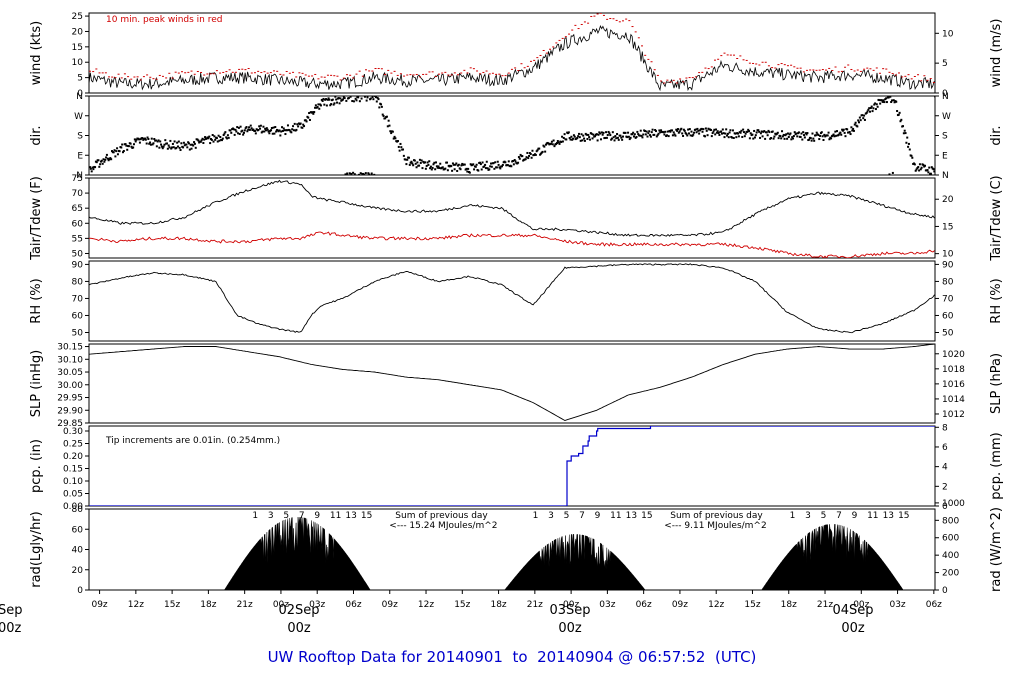 Image resolution: width=1024 pixels, height=700 pixels. Describe the element at coordinates (77, 179) in the screenshot. I see `y-tick-label-tair_tdew: 75` at that location.